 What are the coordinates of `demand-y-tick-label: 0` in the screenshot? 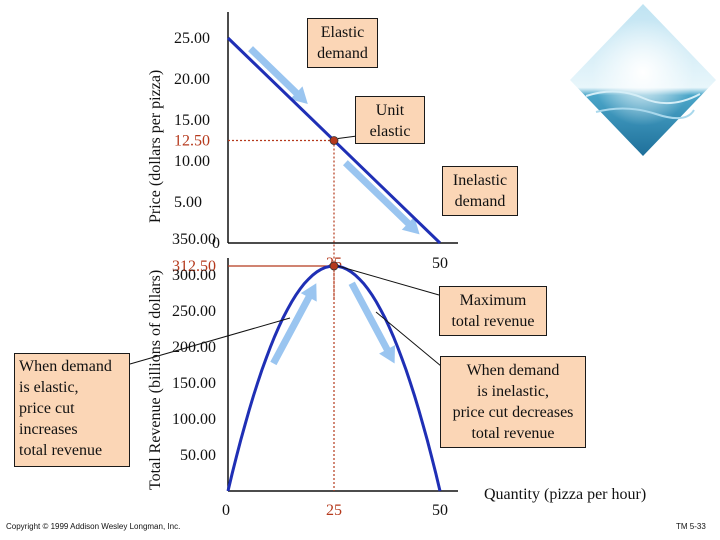 It's located at (216, 243).